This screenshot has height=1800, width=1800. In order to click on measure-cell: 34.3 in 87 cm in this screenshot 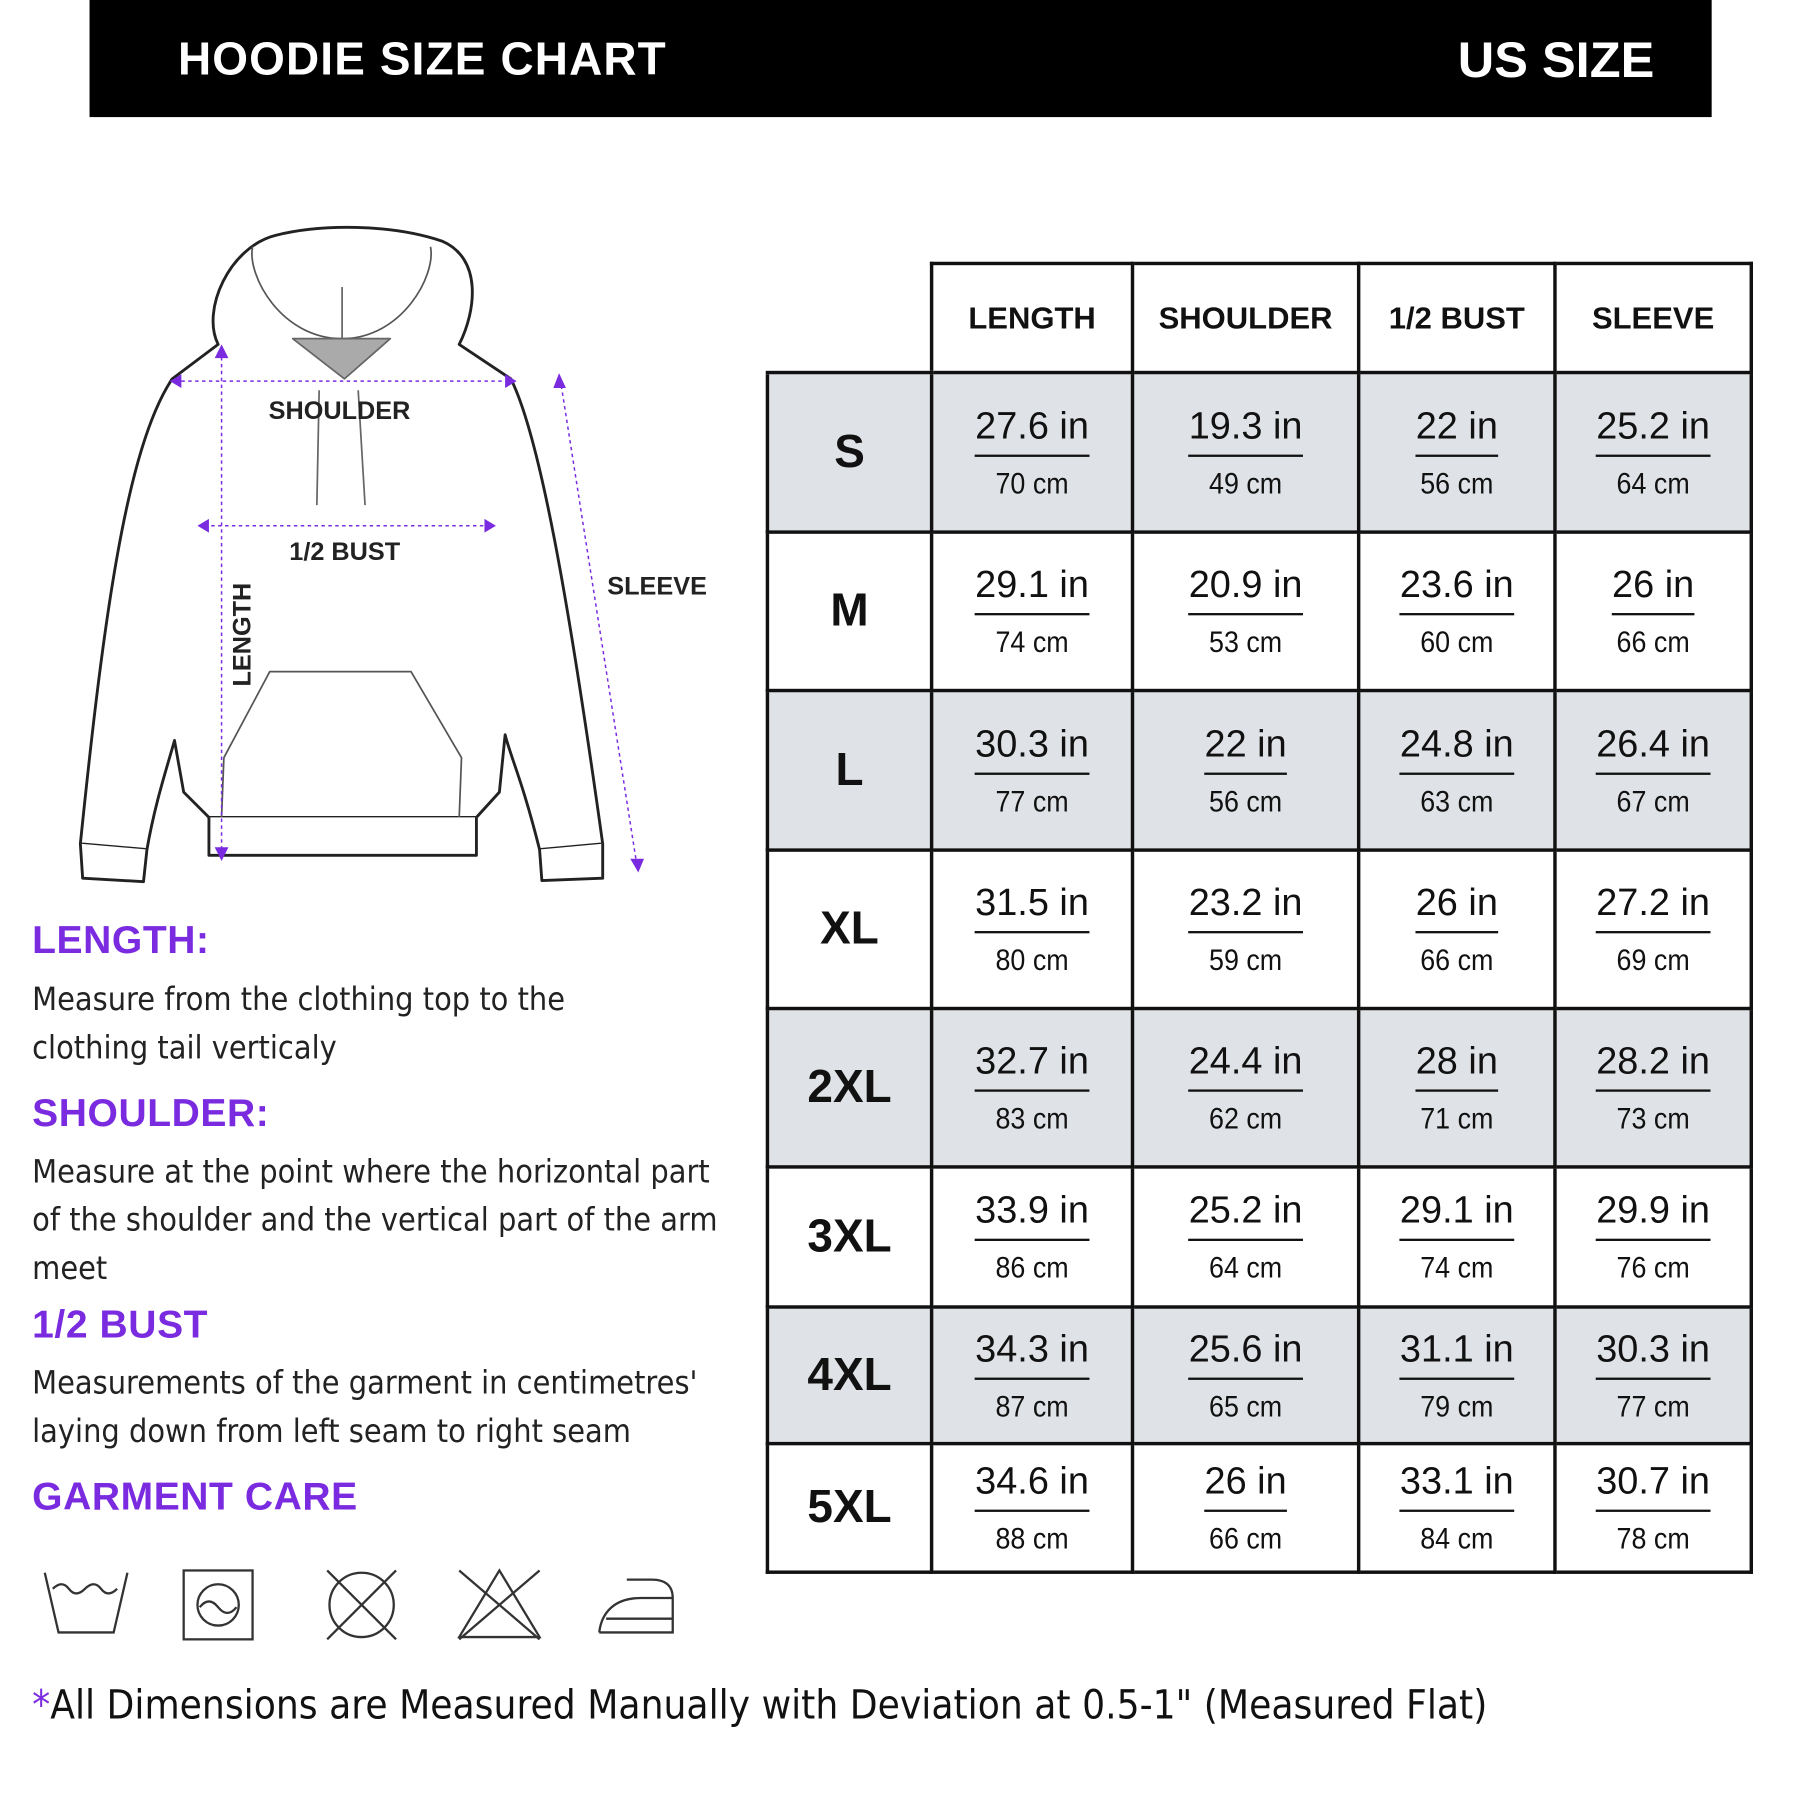, I will do `click(1032, 1375)`.